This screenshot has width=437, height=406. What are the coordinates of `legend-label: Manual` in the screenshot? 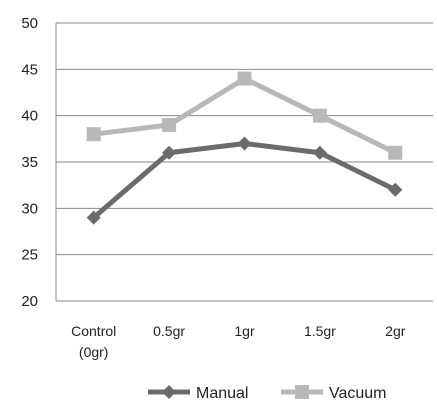 It's located at (222, 393).